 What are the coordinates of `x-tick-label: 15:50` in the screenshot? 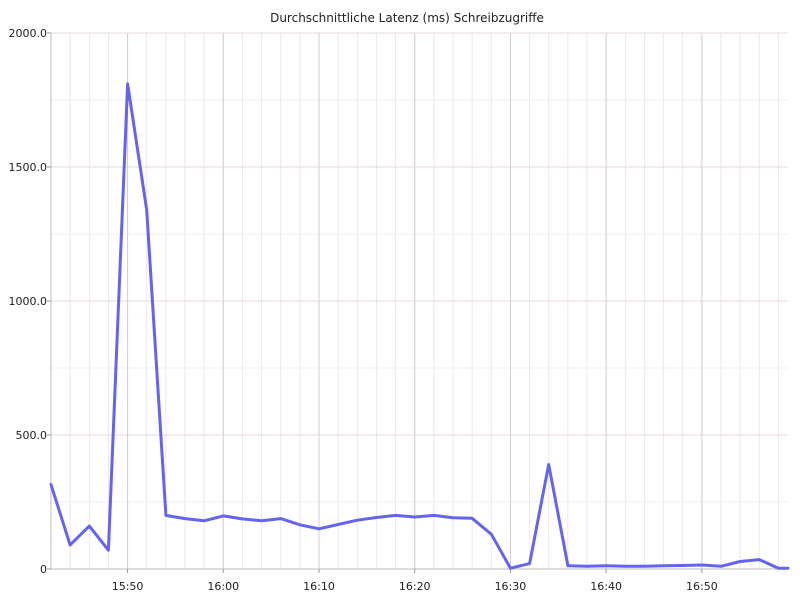 It's located at (128, 586).